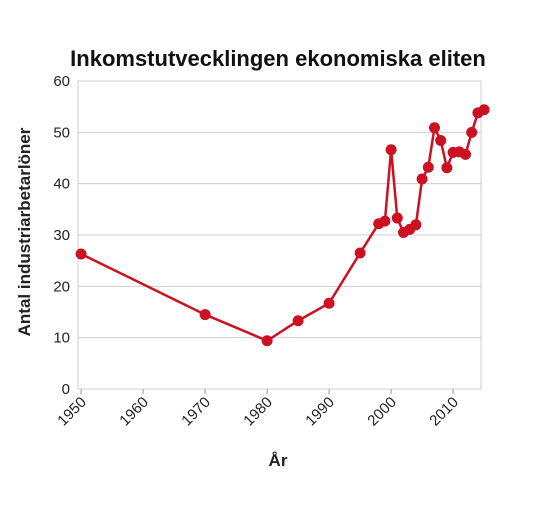 The image size is (543, 507). I want to click on y-tick-label: 0, so click(66, 389).